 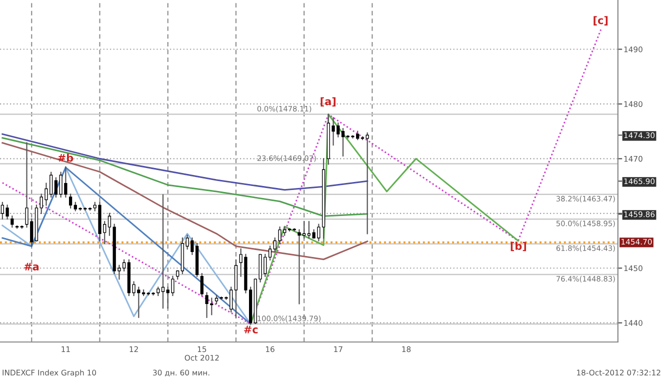 I want to click on annotation: [a], so click(x=328, y=102).